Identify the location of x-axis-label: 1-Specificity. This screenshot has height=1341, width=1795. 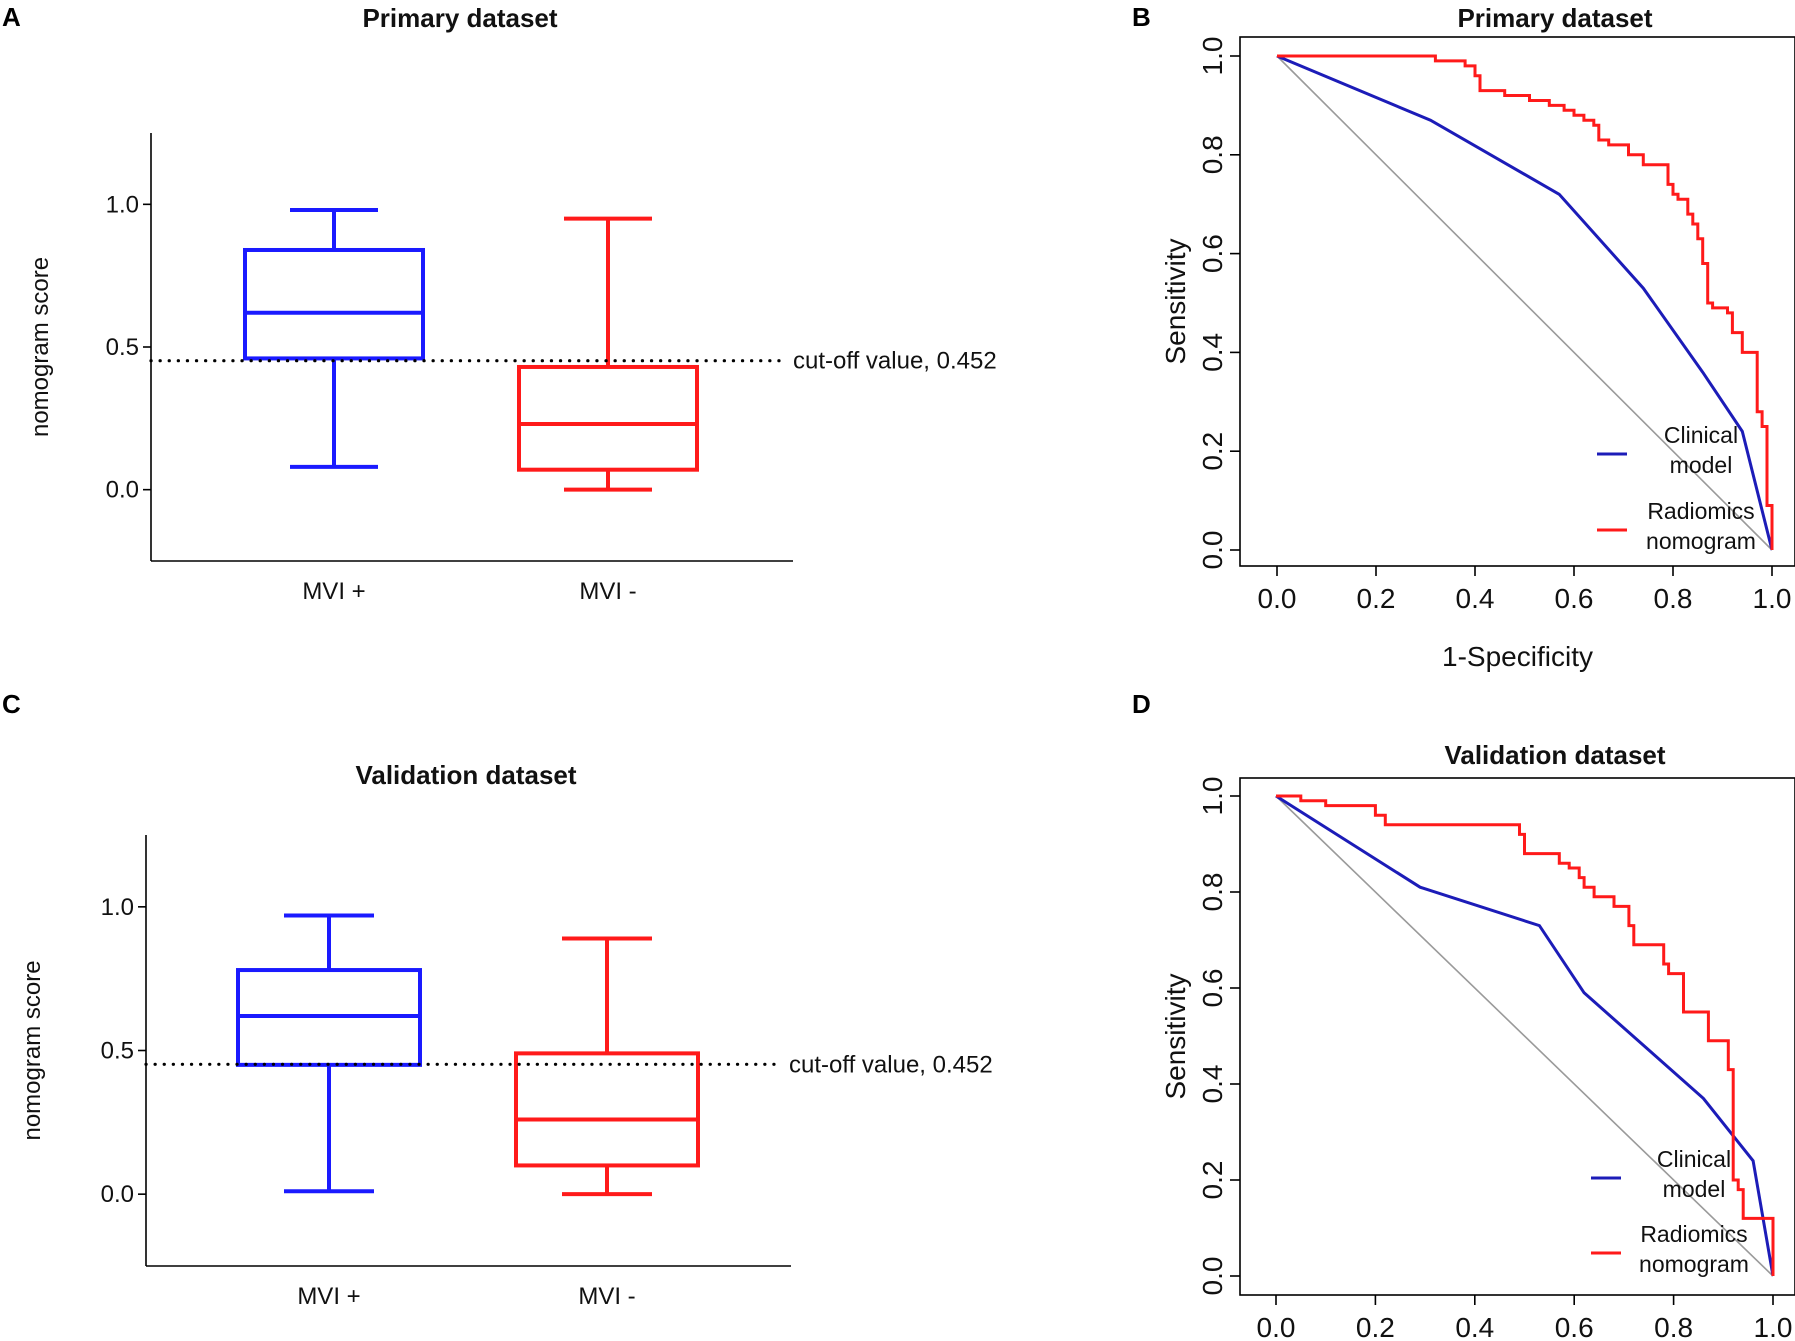
(1517, 656).